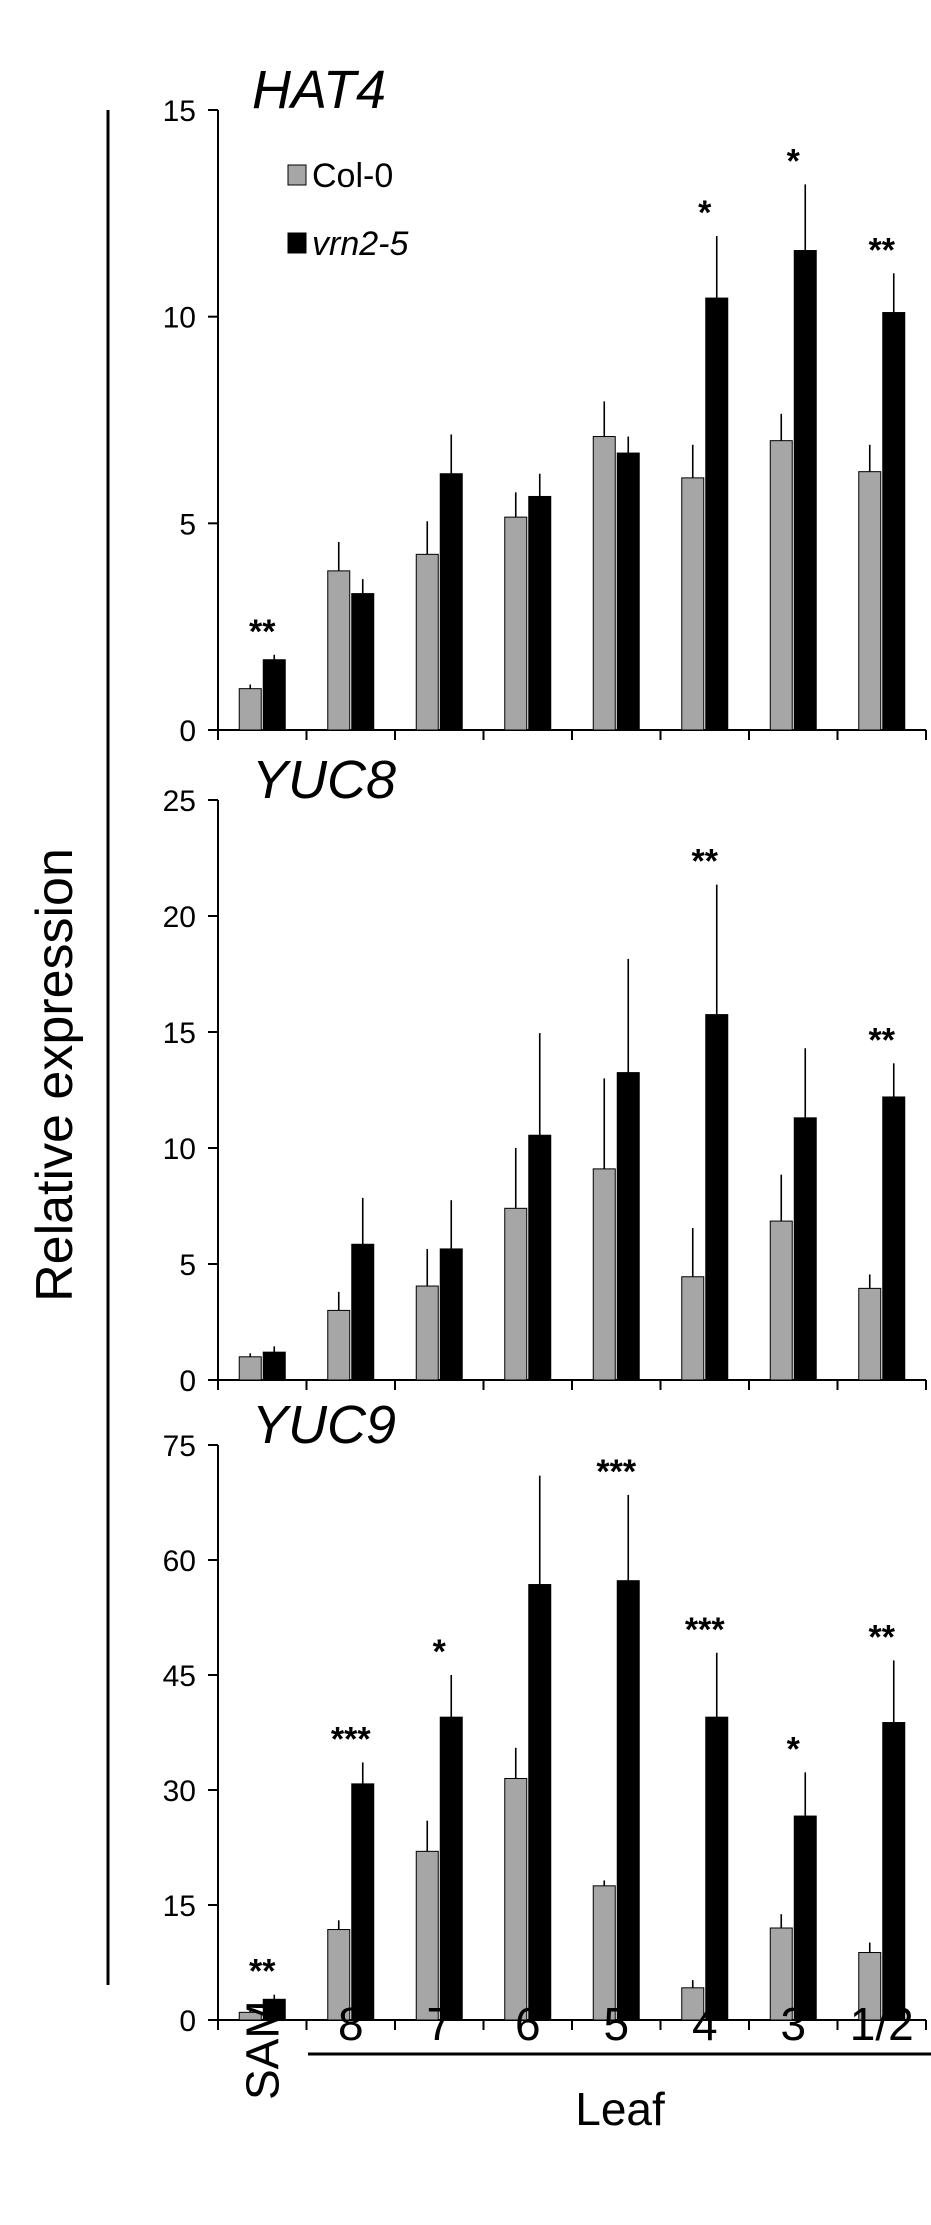  Describe the element at coordinates (179, 1561) in the screenshot. I see `y-tick-label: 60` at that location.